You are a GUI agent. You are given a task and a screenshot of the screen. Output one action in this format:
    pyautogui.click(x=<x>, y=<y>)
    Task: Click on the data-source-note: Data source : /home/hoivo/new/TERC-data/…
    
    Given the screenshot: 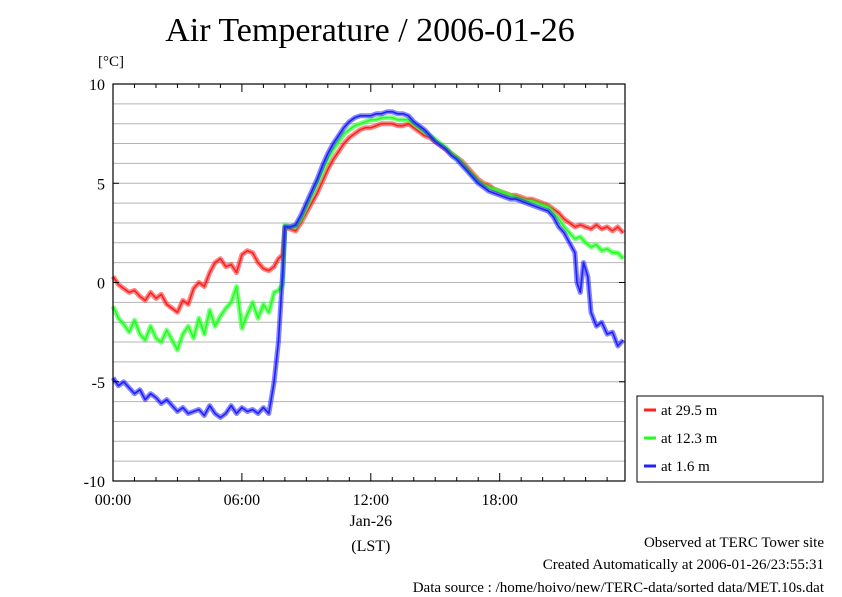 What is the action you would take?
    pyautogui.click(x=618, y=588)
    